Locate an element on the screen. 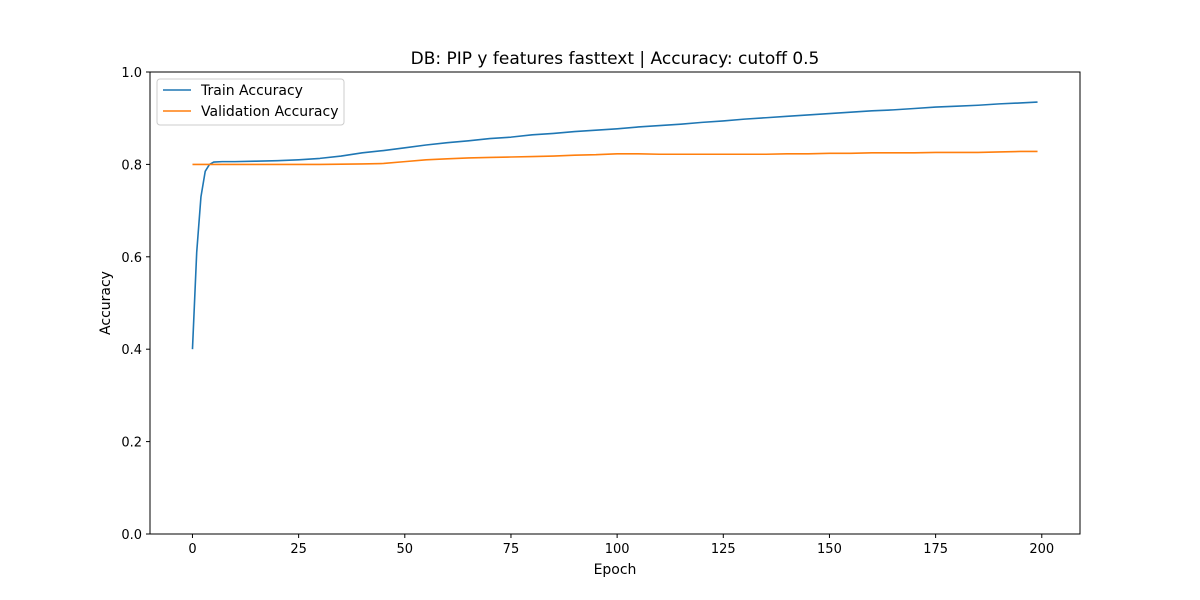 The image size is (1200, 600). x-tick-label: 150 is located at coordinates (829, 549).